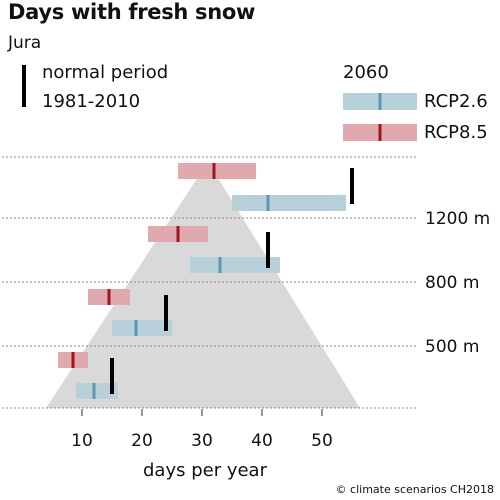 Image resolution: width=500 pixels, height=500 pixels. Describe the element at coordinates (217, 171) in the screenshot. I see `rcp85-range-bar` at that location.